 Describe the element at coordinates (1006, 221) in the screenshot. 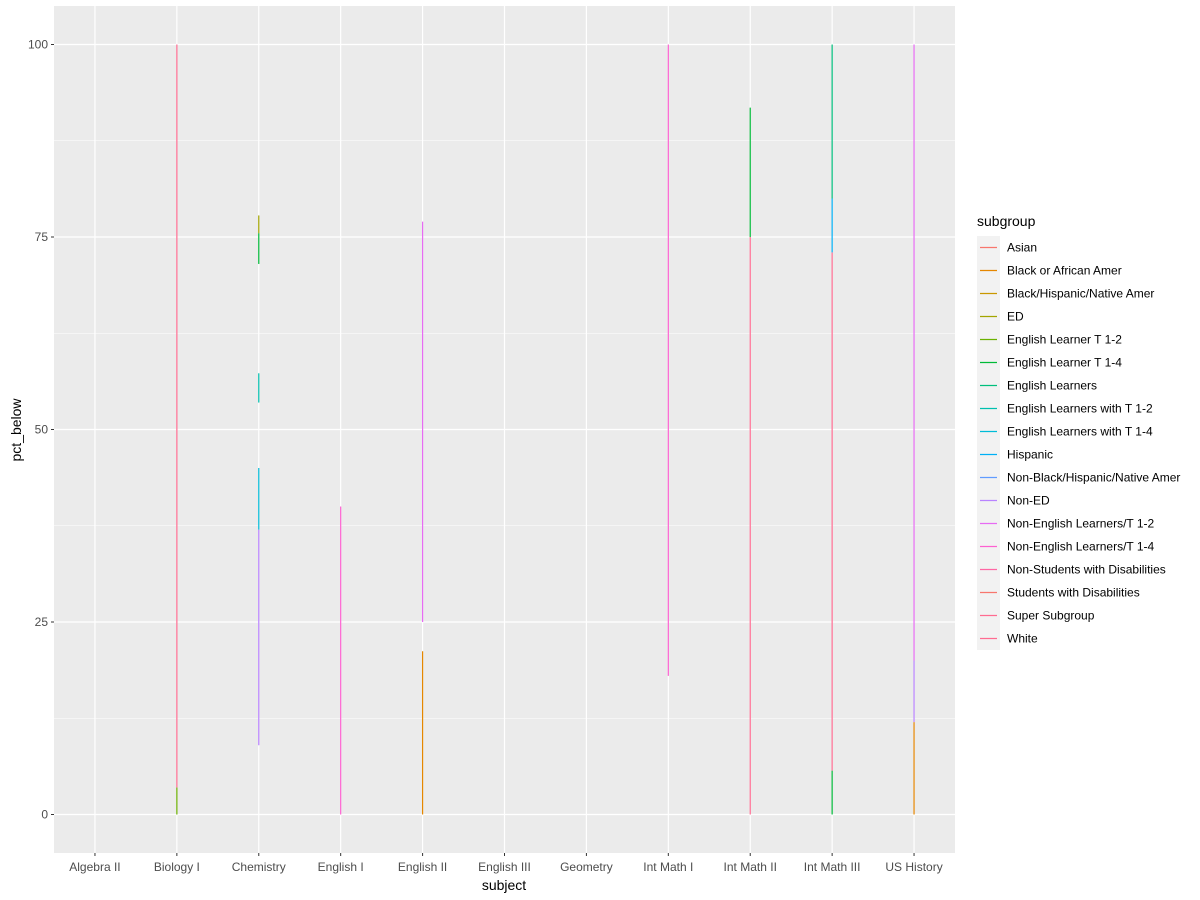

I see `legend-title: subgroup` at that location.